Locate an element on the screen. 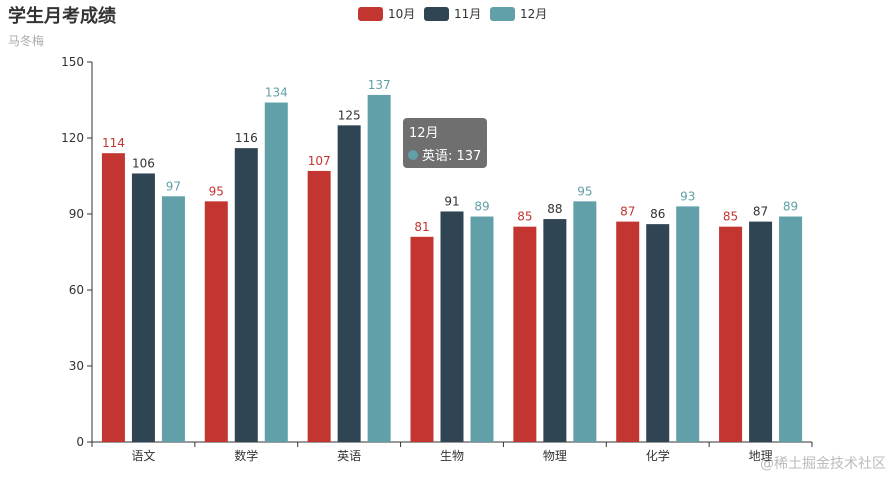 This screenshot has height=479, width=894. tooltip-text: 英语: 137 is located at coordinates (451, 156).